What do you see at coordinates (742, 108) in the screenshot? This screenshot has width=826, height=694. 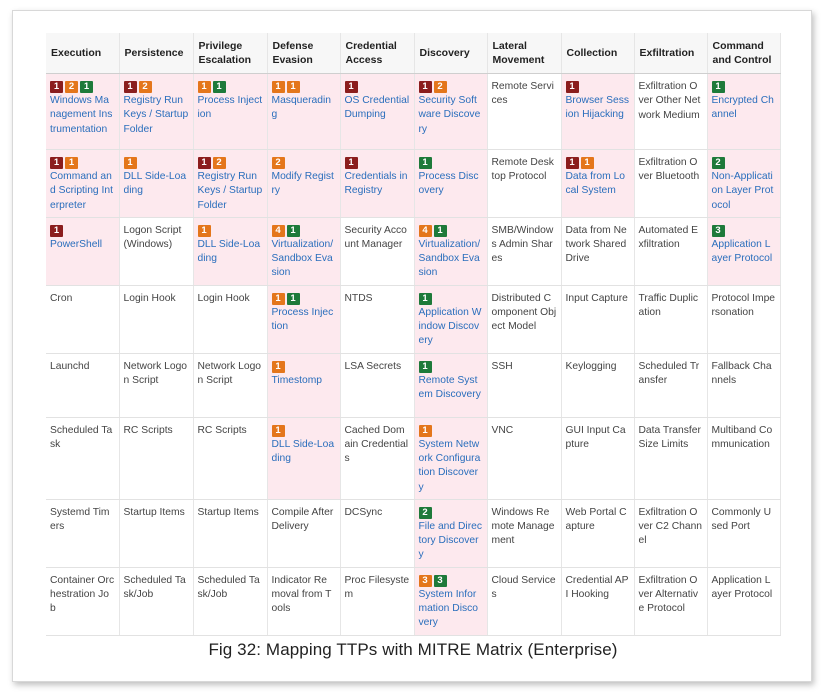 I see `technique-link: Encrypted Channel` at bounding box center [742, 108].